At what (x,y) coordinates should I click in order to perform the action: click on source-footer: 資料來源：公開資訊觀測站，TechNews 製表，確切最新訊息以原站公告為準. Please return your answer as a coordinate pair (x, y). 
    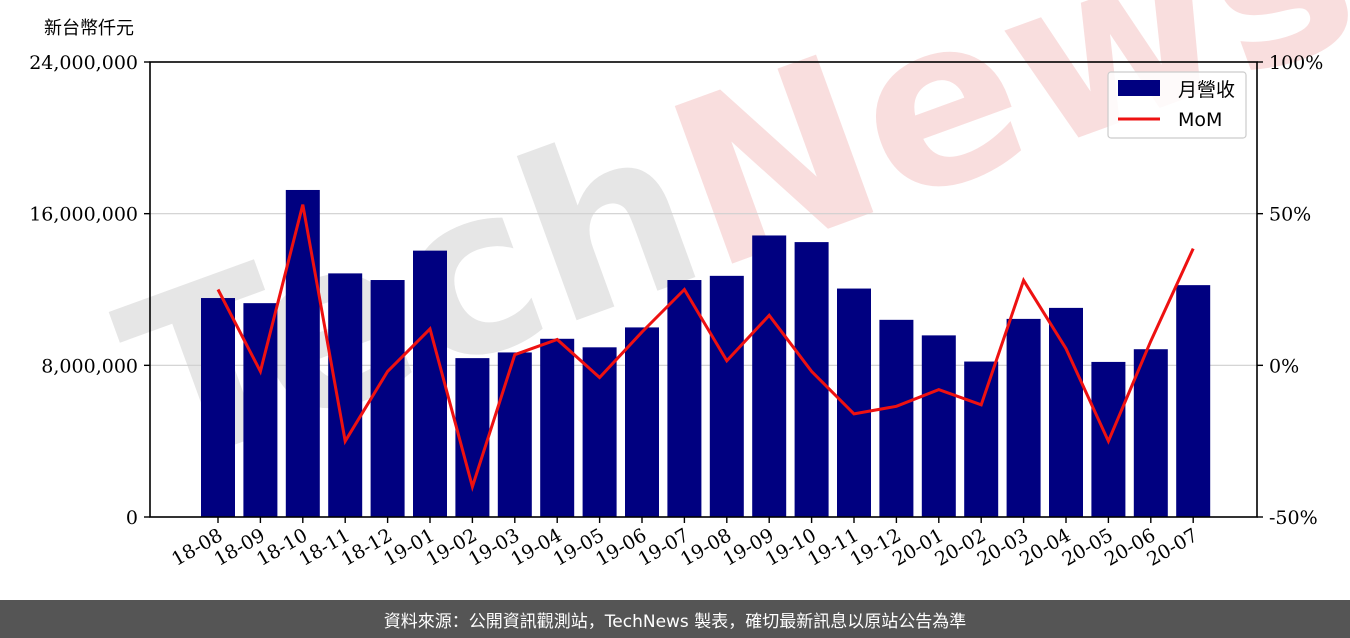
    Looking at the image, I should click on (675, 619).